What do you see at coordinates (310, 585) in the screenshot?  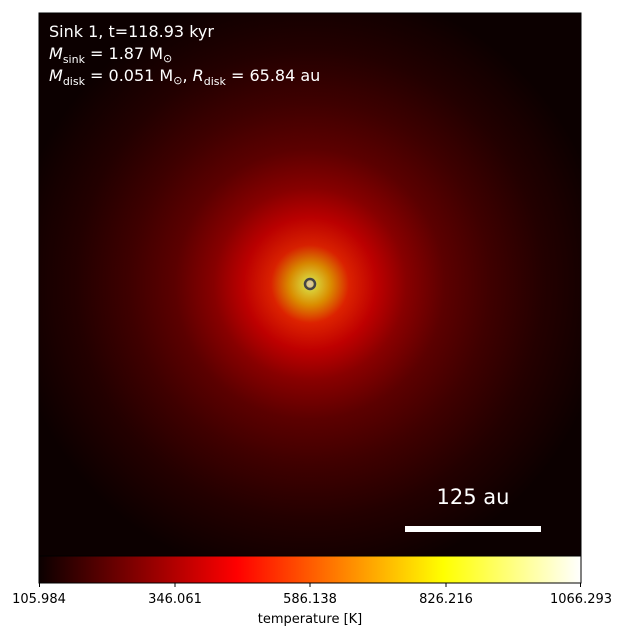 I see `colorbar-ticks` at bounding box center [310, 585].